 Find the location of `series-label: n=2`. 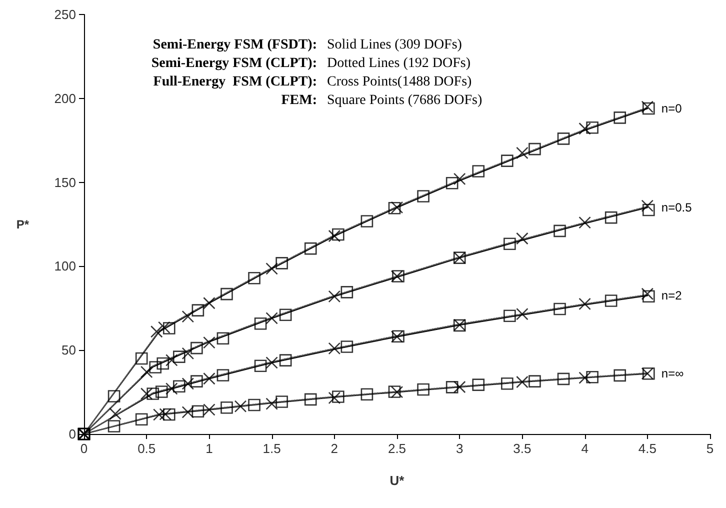

series-label: n=2 is located at coordinates (671, 295).